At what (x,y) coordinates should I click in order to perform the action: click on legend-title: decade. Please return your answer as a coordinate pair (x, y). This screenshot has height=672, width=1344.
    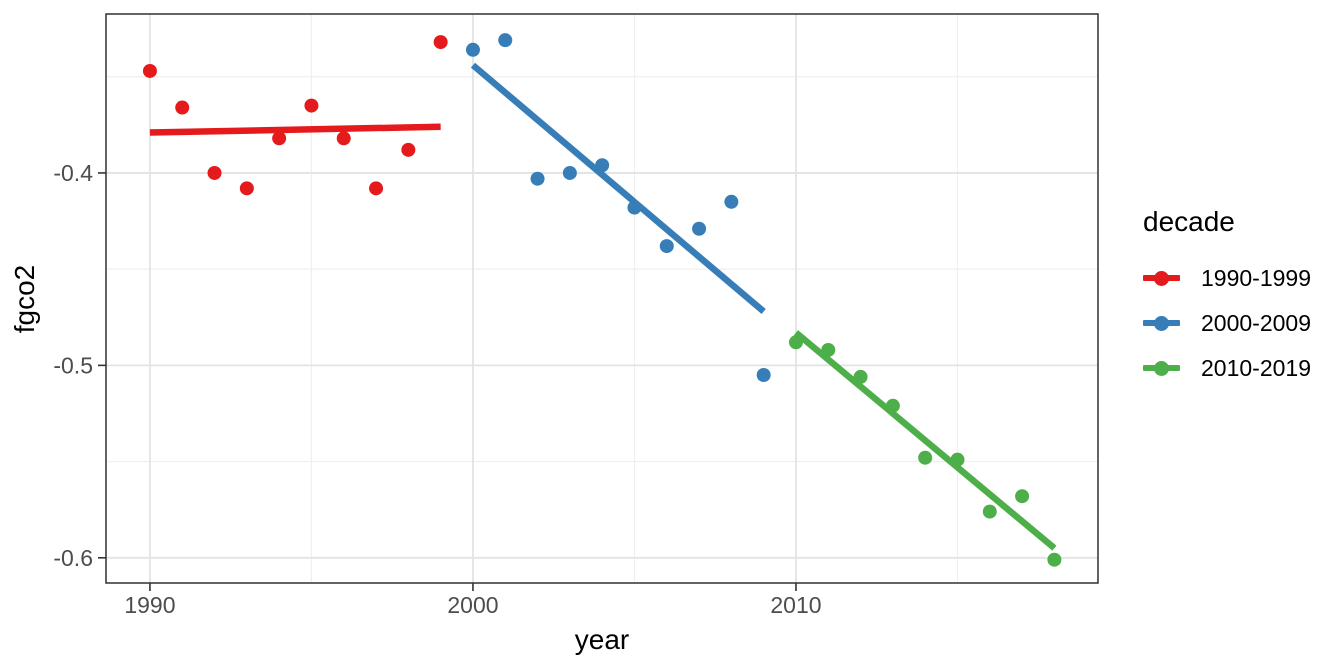
    Looking at the image, I should click on (1189, 221).